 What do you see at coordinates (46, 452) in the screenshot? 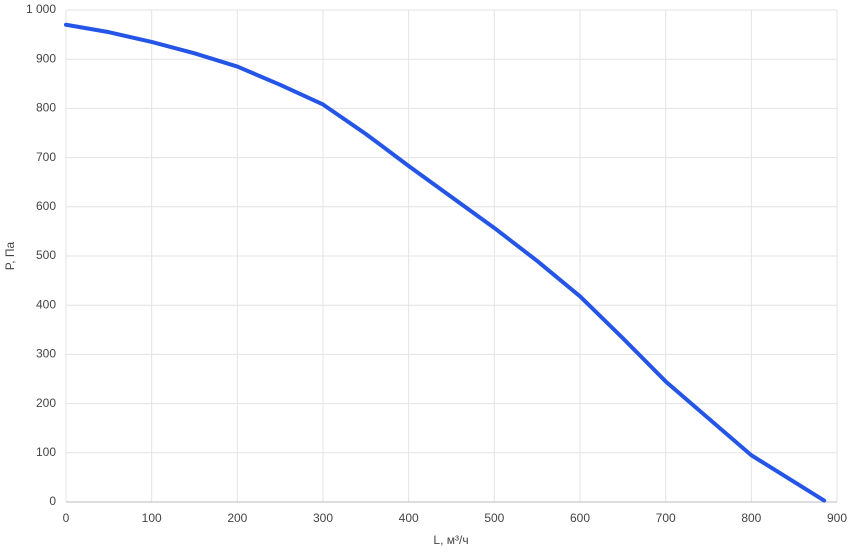
I see `y-tick-label: 100` at bounding box center [46, 452].